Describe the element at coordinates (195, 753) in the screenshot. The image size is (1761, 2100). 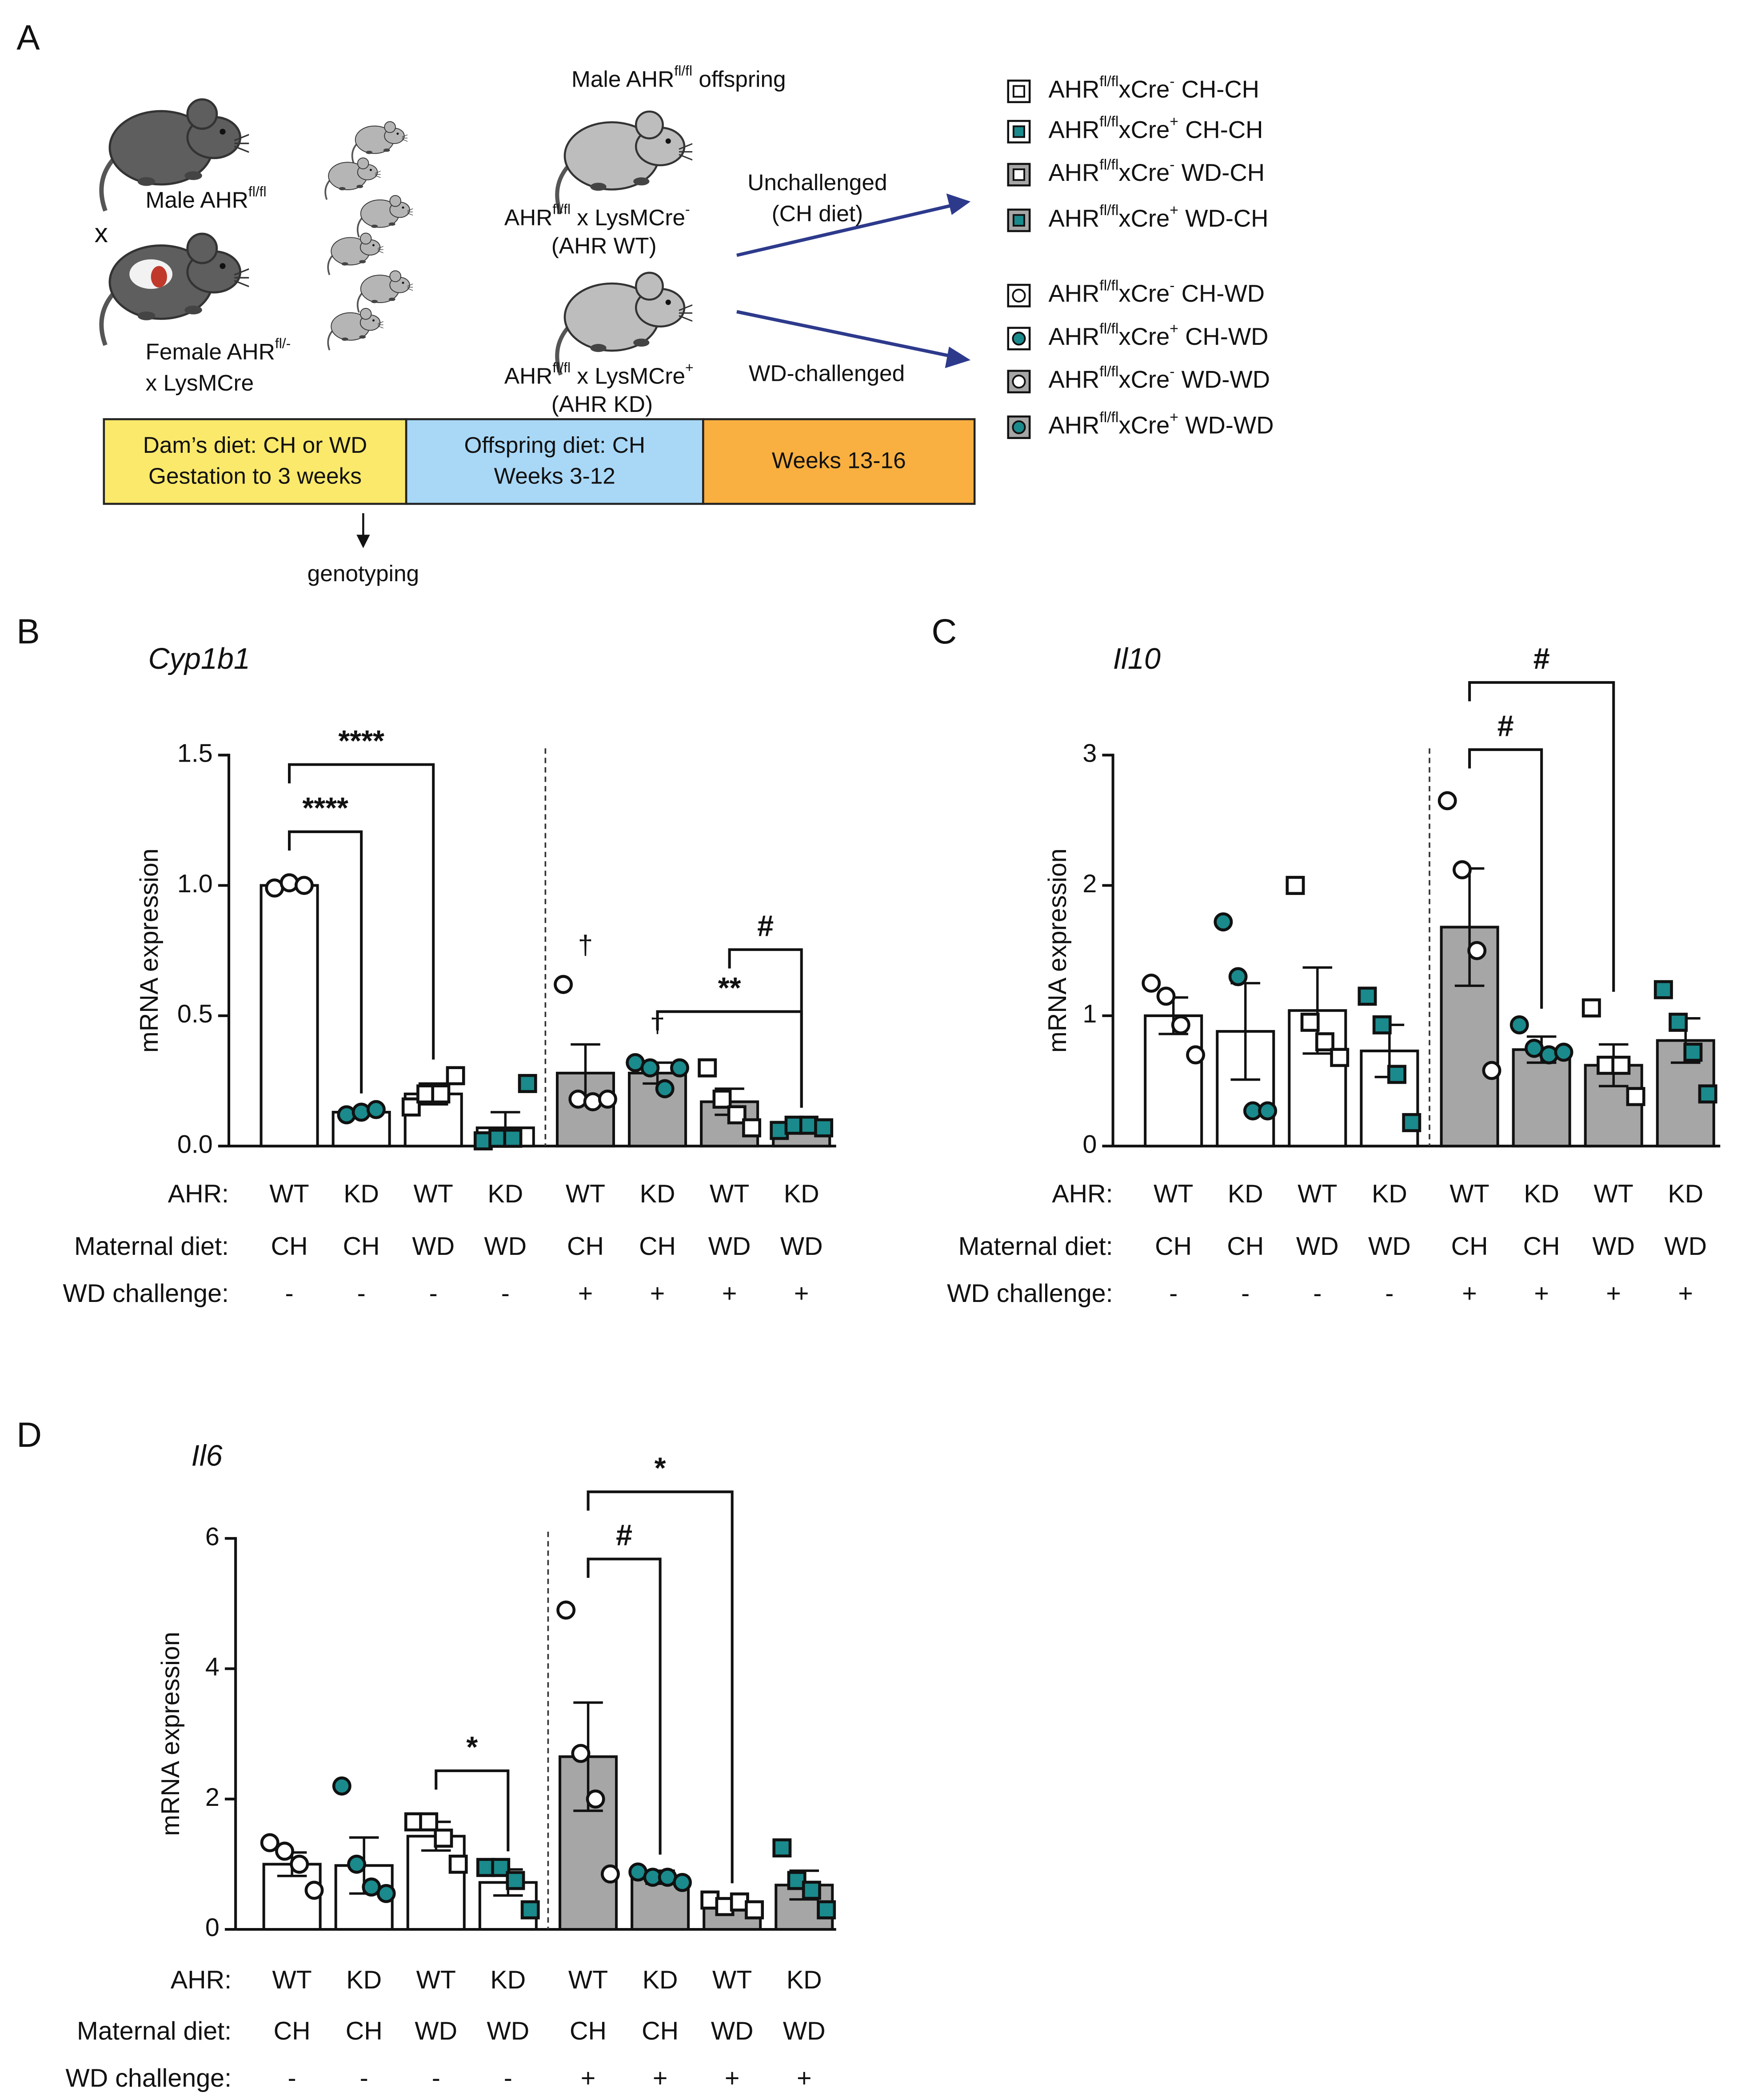
I see `y-tick-label: 1.5` at that location.